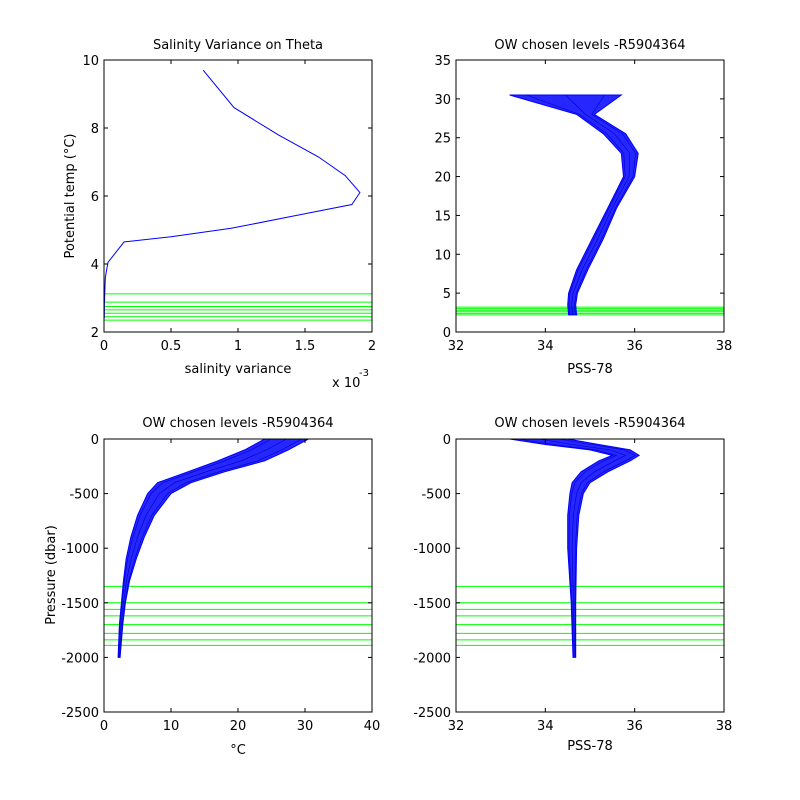  I want to click on panel-4-plot-area, so click(590, 548).